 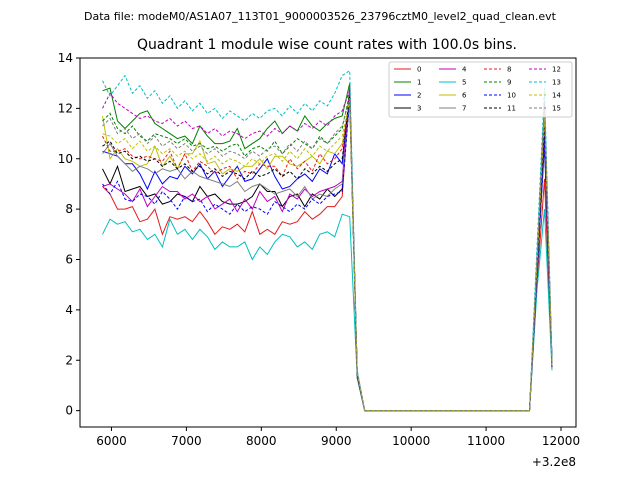 What do you see at coordinates (186, 441) in the screenshot?
I see `x-tick-label: 7000` at bounding box center [186, 441].